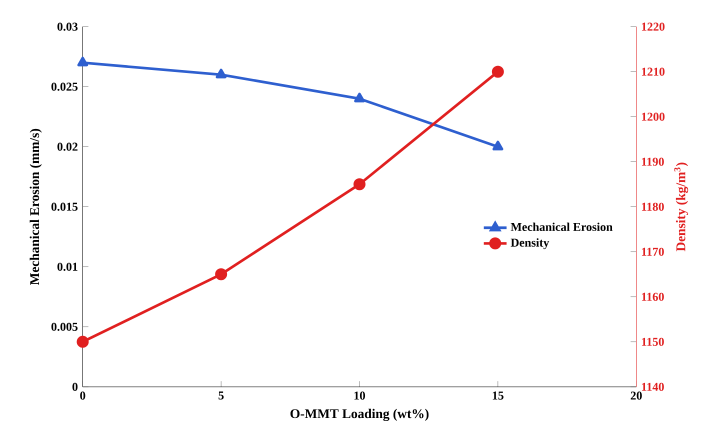 The height and width of the screenshot is (443, 723). I want to click on y2-tick-label: 1160, so click(653, 296).